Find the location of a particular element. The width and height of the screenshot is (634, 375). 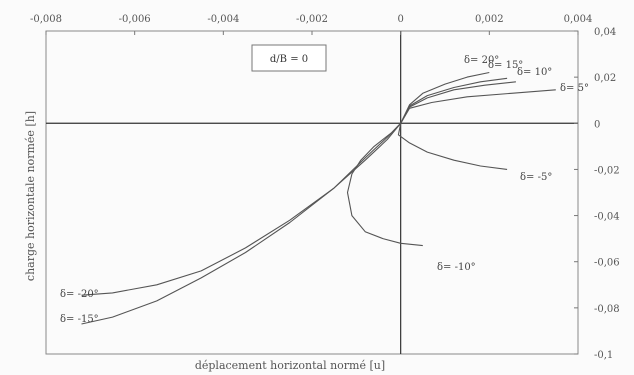

series-label: δ= 5° is located at coordinates (574, 88).